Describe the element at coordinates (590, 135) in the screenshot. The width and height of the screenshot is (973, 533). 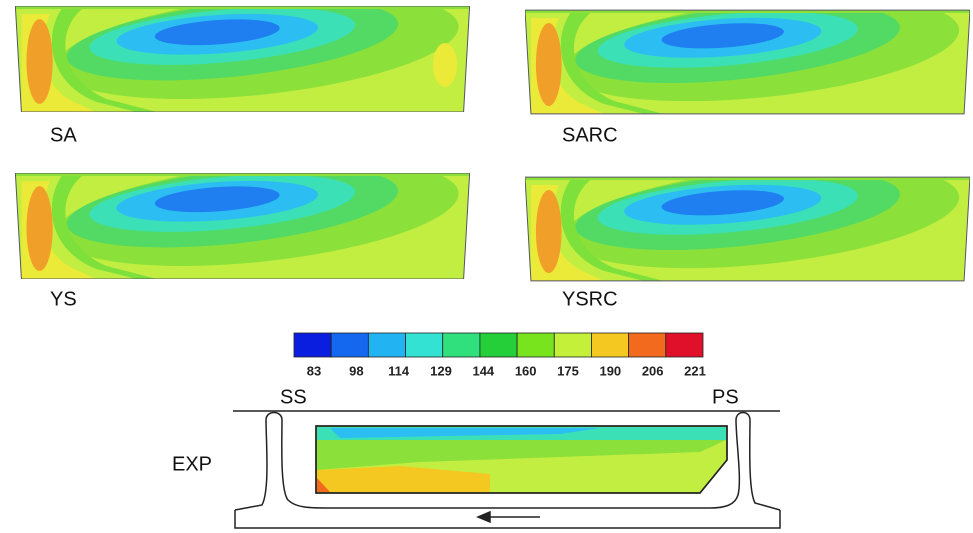
I see `panel-label: SARC` at that location.